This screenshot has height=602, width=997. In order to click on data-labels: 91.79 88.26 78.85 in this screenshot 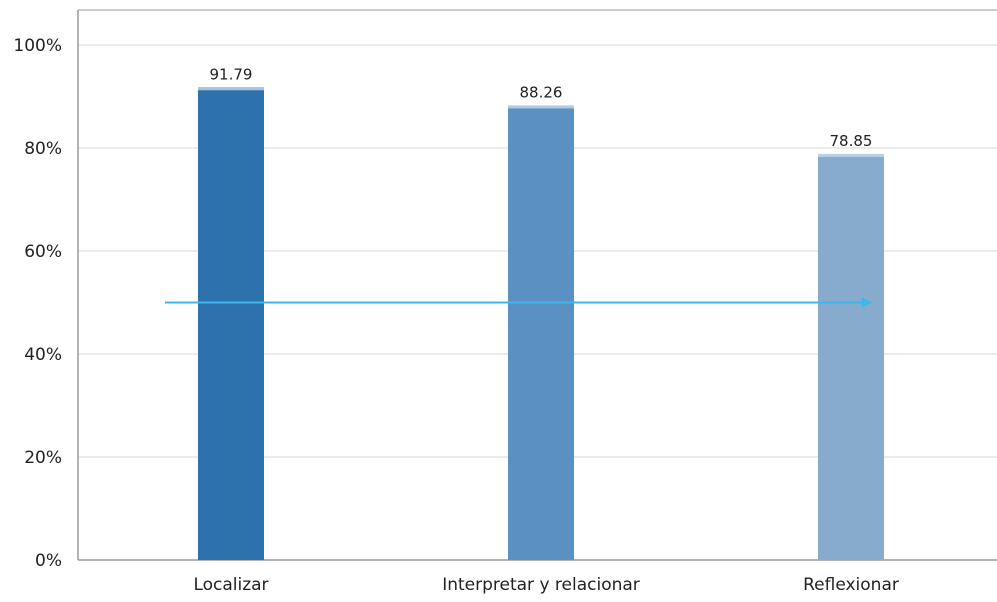, I will do `click(541, 107)`.